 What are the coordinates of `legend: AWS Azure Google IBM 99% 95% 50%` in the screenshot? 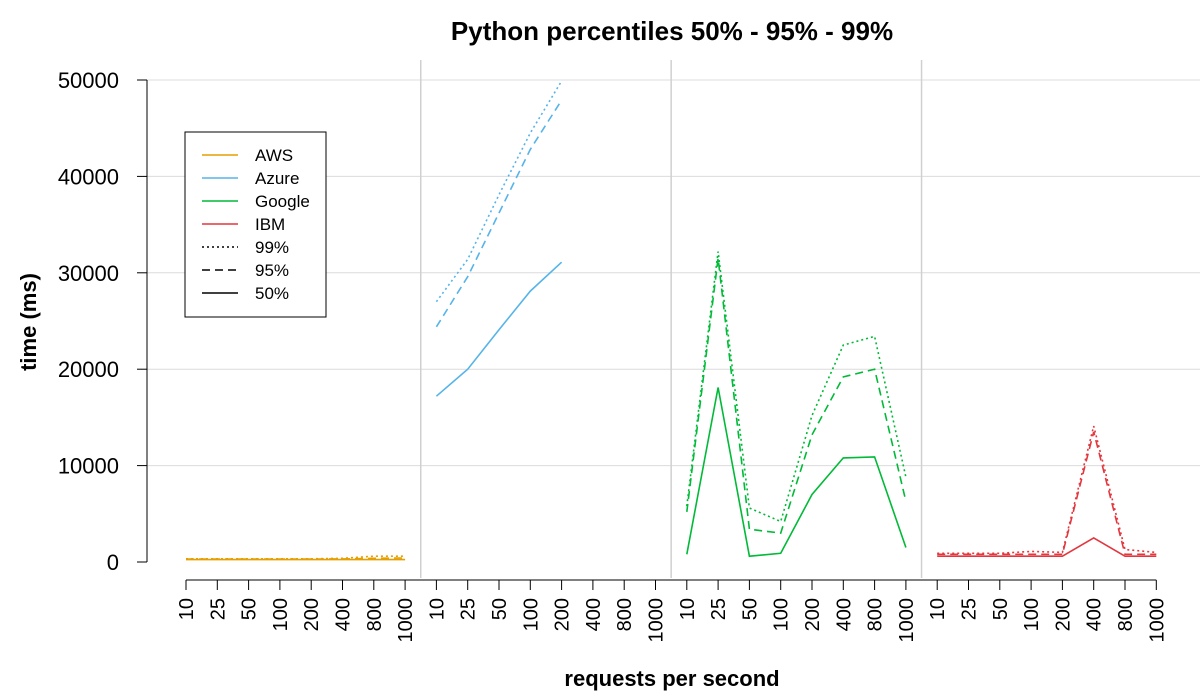 It's located at (255, 224).